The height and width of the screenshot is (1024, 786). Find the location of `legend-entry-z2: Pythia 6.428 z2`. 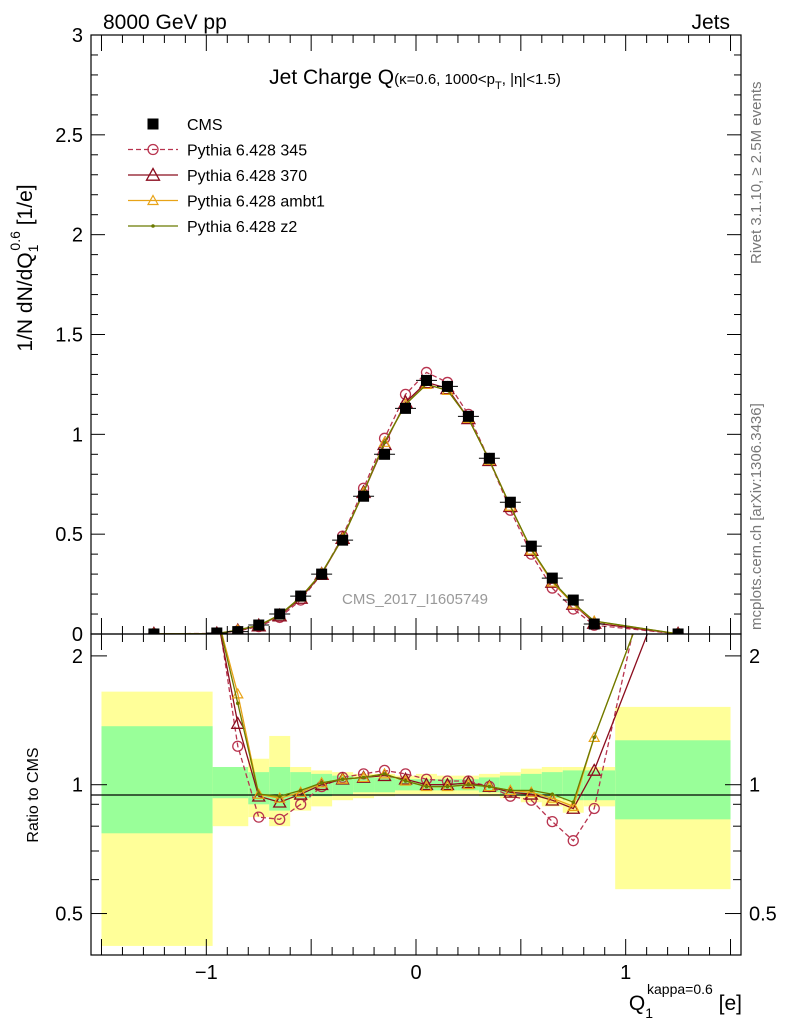

legend-entry-z2: Pythia 6.428 z2 is located at coordinates (212, 227).